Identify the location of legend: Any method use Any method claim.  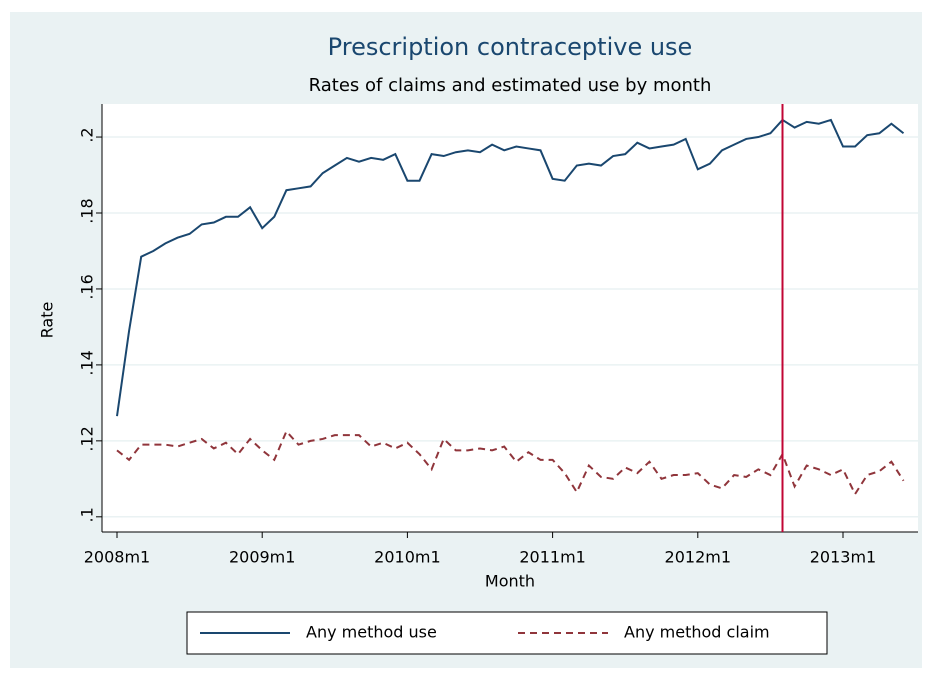
(507, 633).